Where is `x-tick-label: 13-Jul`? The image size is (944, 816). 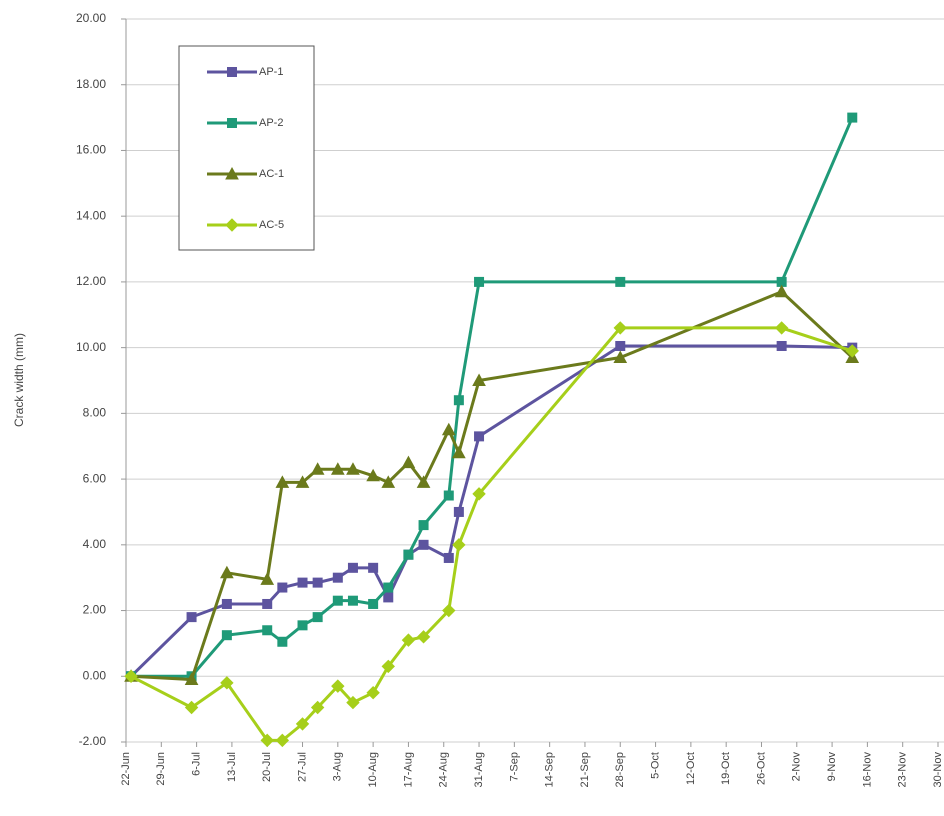 x-tick-label: 13-Jul is located at coordinates (232, 767).